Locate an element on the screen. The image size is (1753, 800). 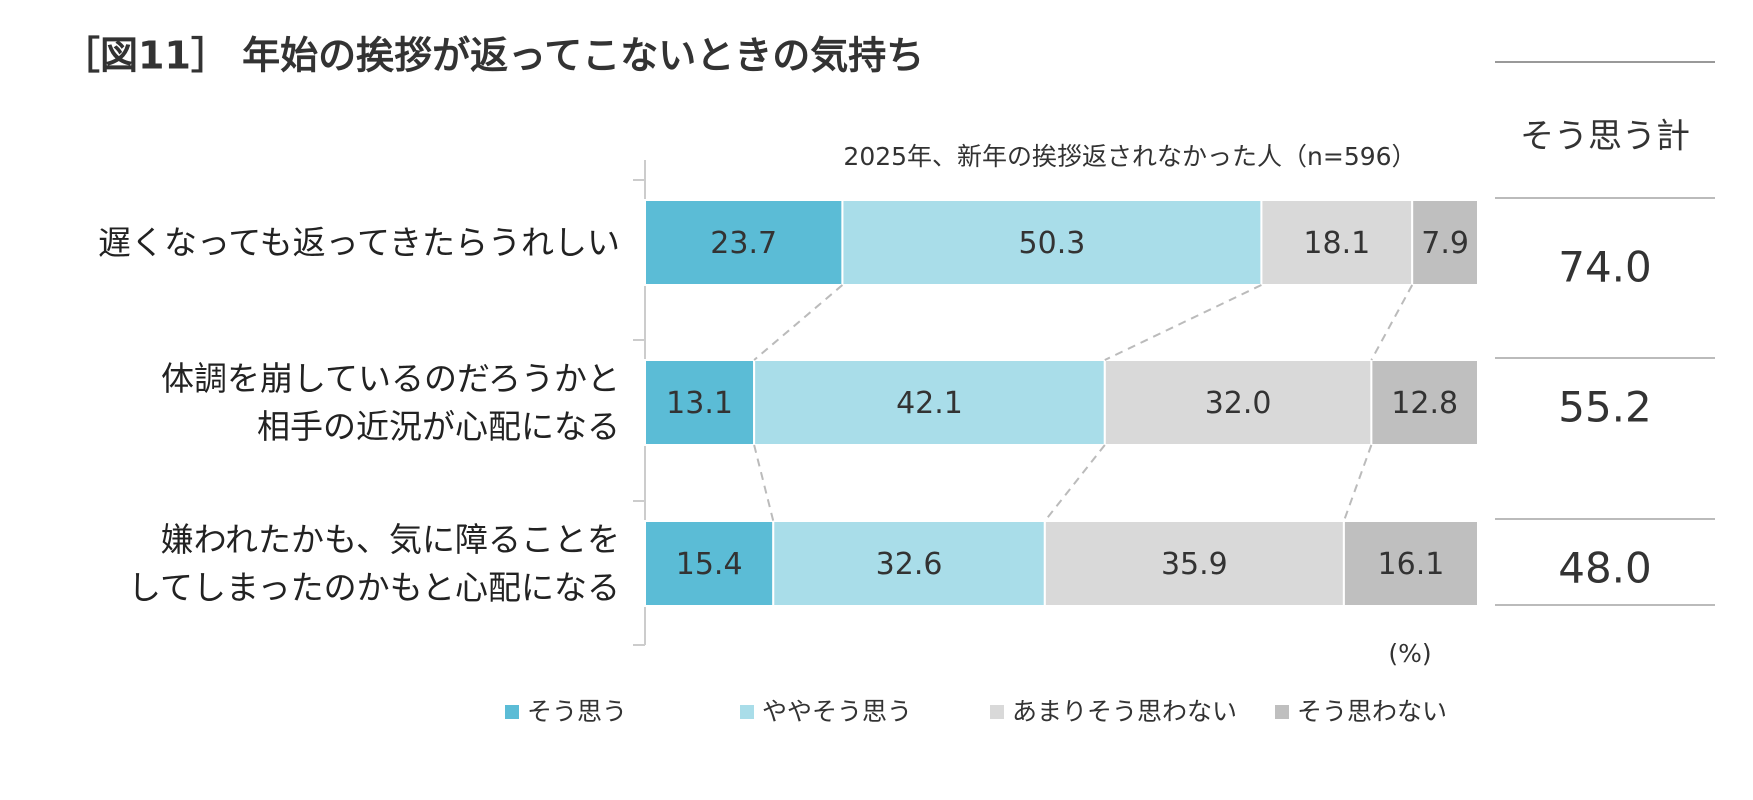
data-label: 42.1 is located at coordinates (929, 403).